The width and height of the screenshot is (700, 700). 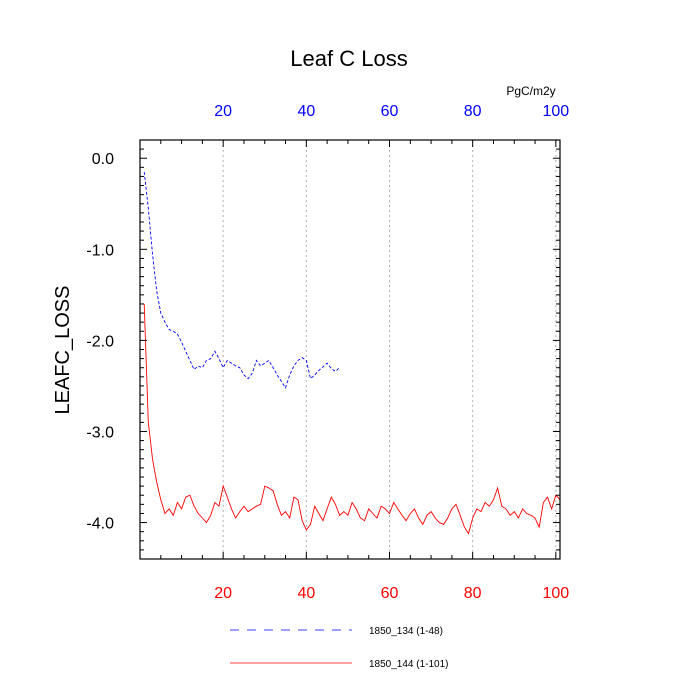 What do you see at coordinates (555, 111) in the screenshot?
I see `x-tick-label-top: 100` at bounding box center [555, 111].